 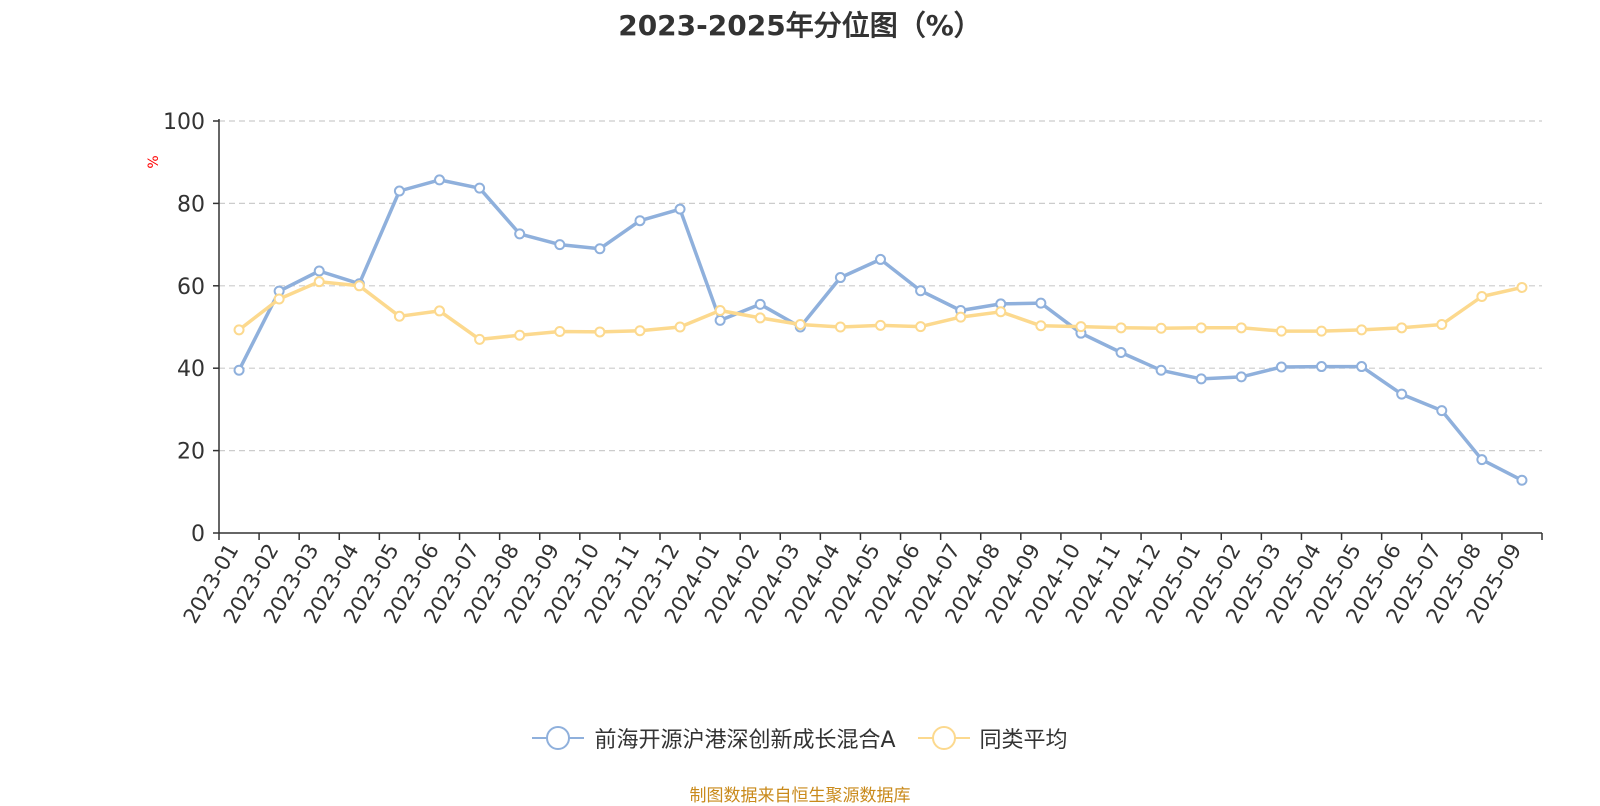 What do you see at coordinates (745, 740) in the screenshot?
I see `legend-label-fund: 前海开源沪港深创新成长混合A` at bounding box center [745, 740].